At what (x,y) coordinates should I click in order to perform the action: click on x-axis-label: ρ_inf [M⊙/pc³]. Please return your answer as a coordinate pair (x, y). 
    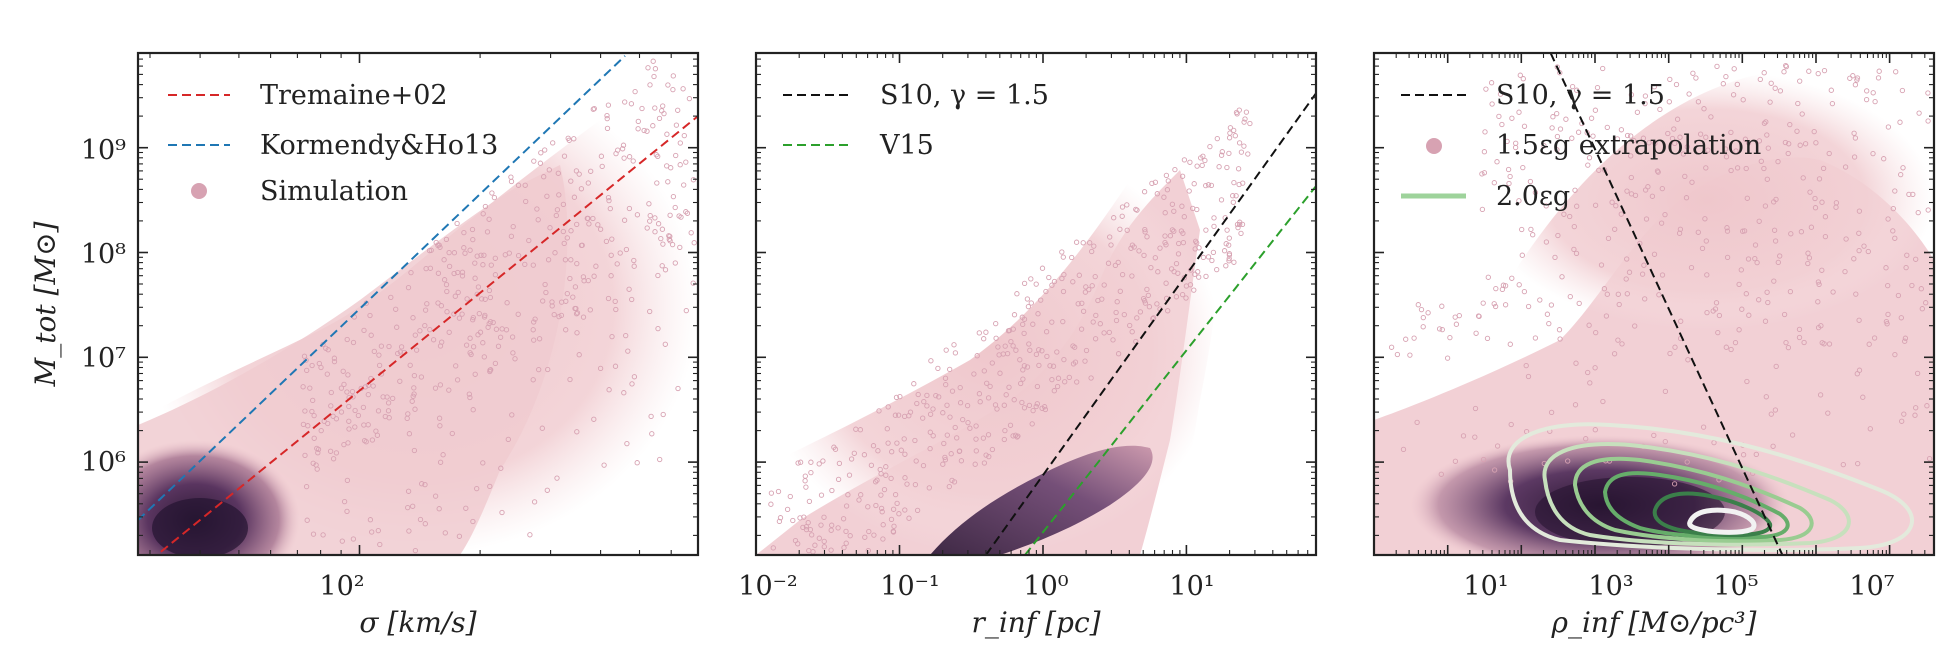
    Looking at the image, I should click on (1654, 622).